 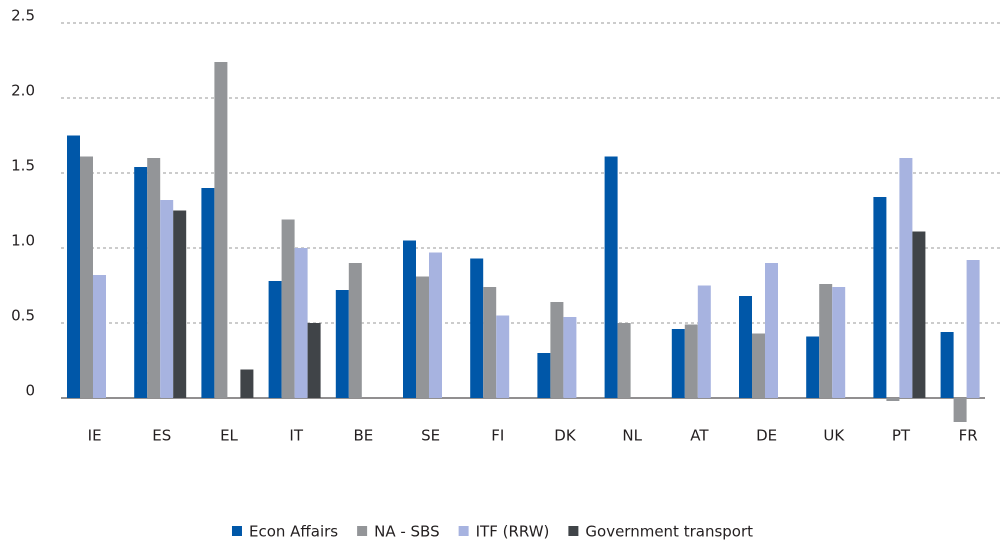 I want to click on y-tick-label: 0, so click(x=30, y=391).